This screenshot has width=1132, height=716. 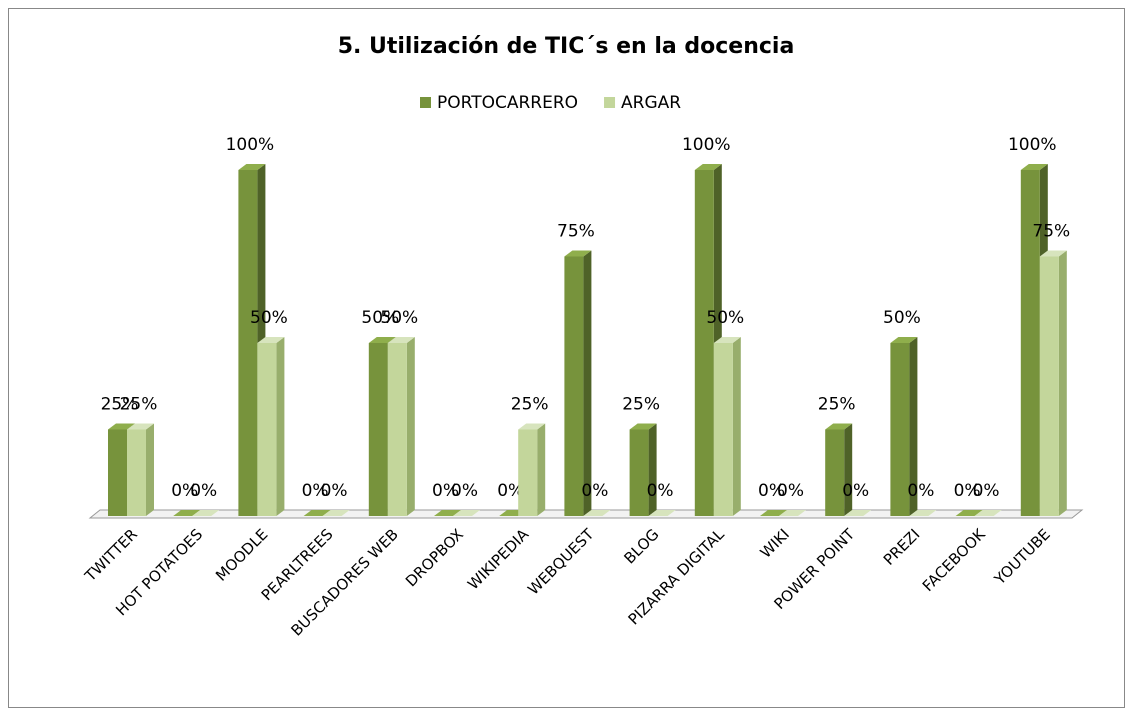 What do you see at coordinates (566, 46) in the screenshot?
I see `chart-title: 5. Utilización de TIC´s en la docencia` at bounding box center [566, 46].